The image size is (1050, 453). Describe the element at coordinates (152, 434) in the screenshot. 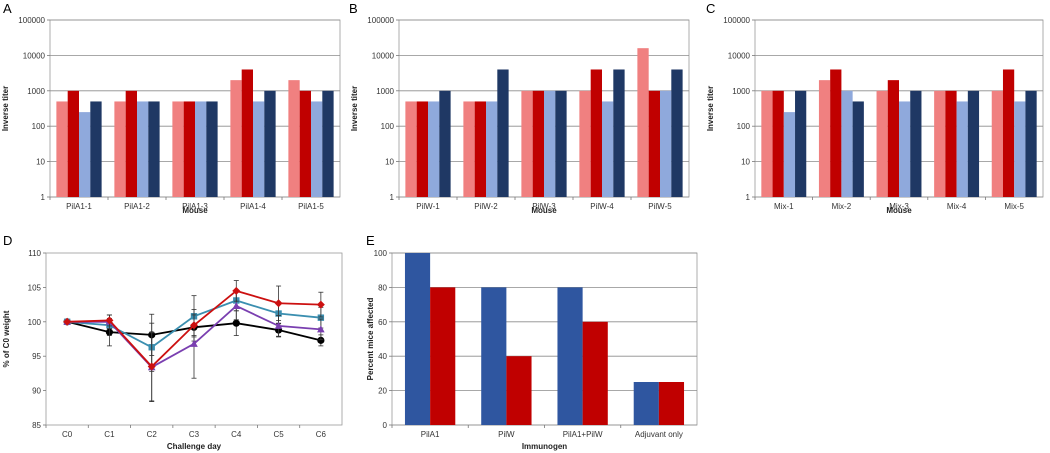

I see `x-tick-label: C2` at that location.